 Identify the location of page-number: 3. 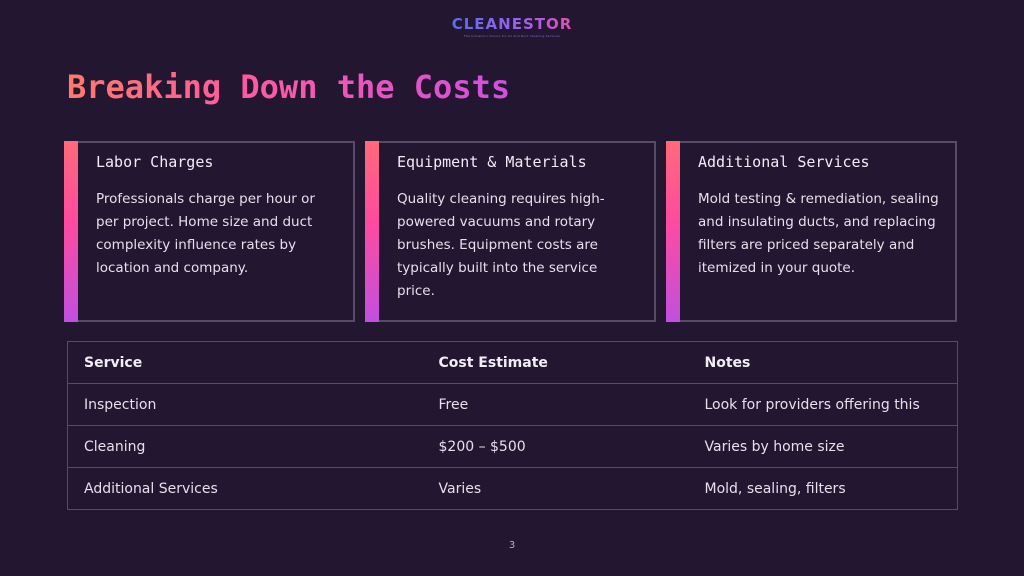
(512, 545).